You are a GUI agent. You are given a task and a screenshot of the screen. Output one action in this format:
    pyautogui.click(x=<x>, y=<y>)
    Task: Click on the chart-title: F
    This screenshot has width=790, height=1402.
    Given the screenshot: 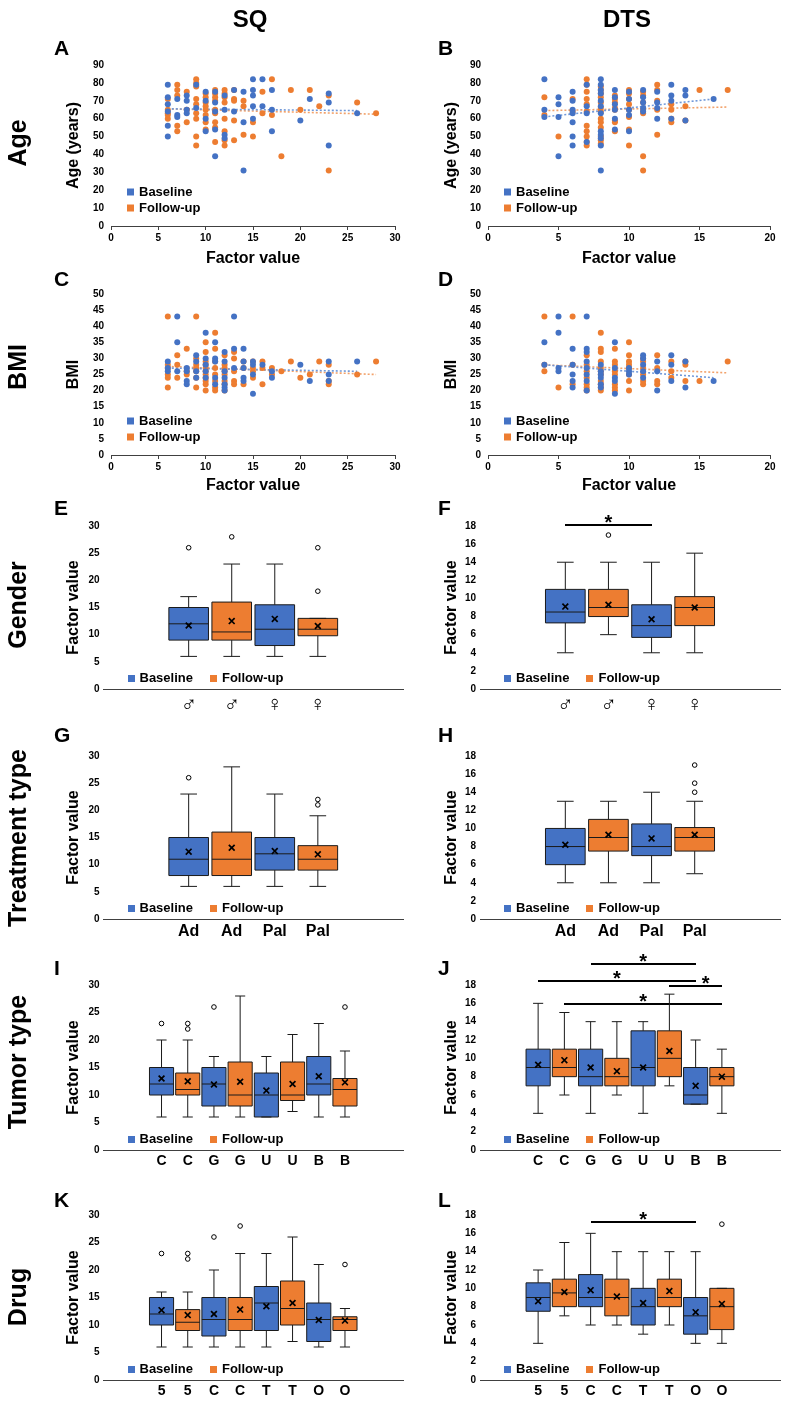 What is the action you would take?
    pyautogui.click(x=444, y=507)
    